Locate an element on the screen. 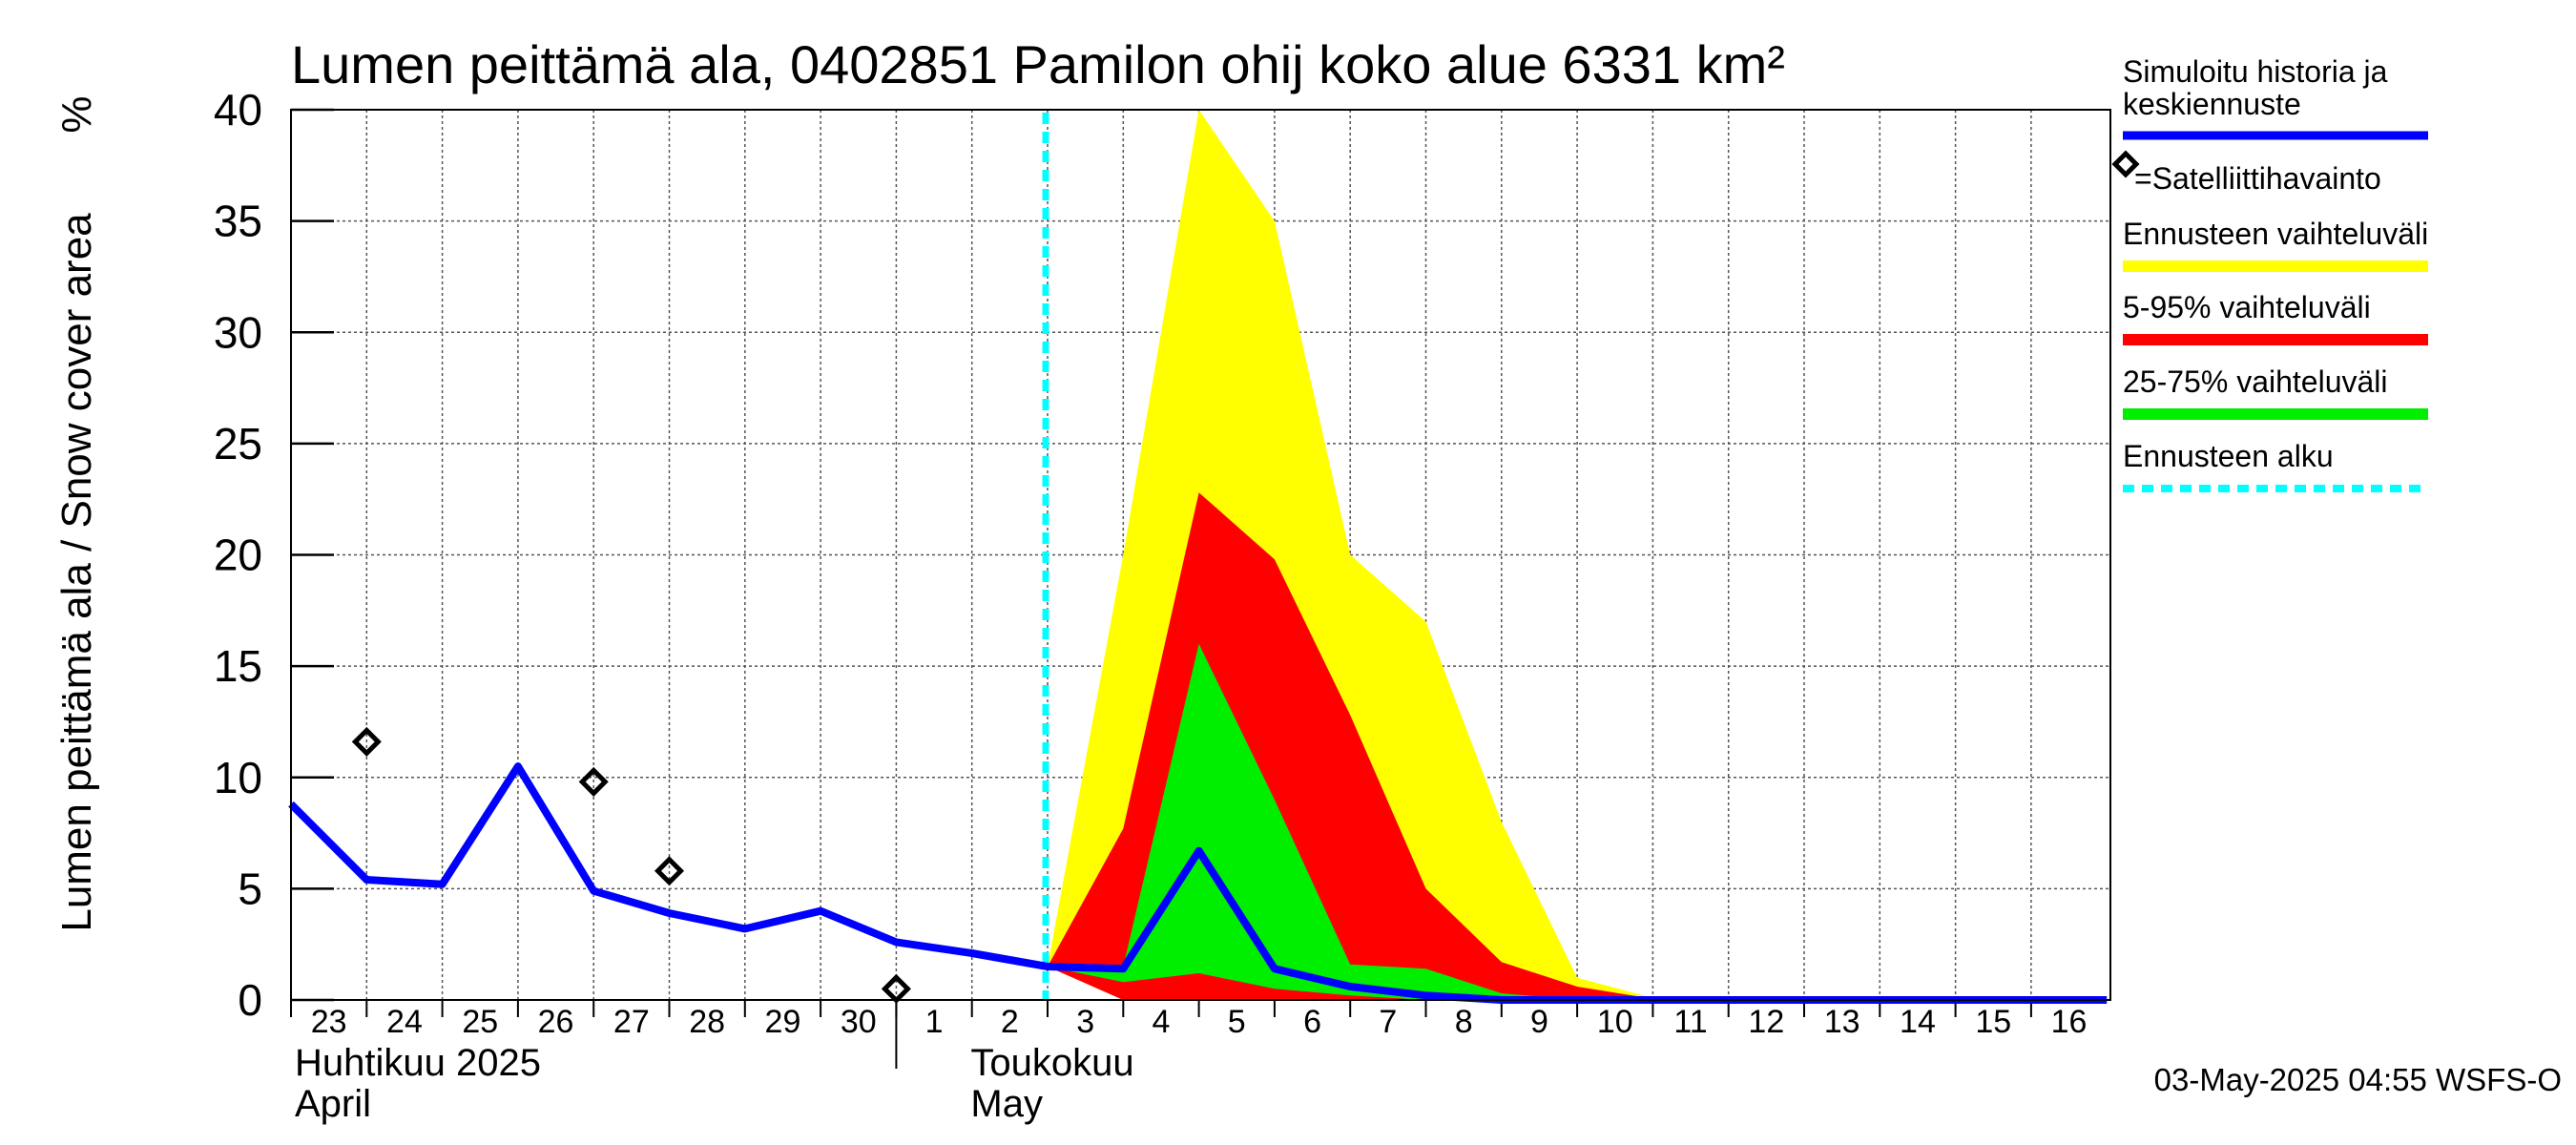  month-label: Huhtikuu 2025 is located at coordinates (418, 1063).